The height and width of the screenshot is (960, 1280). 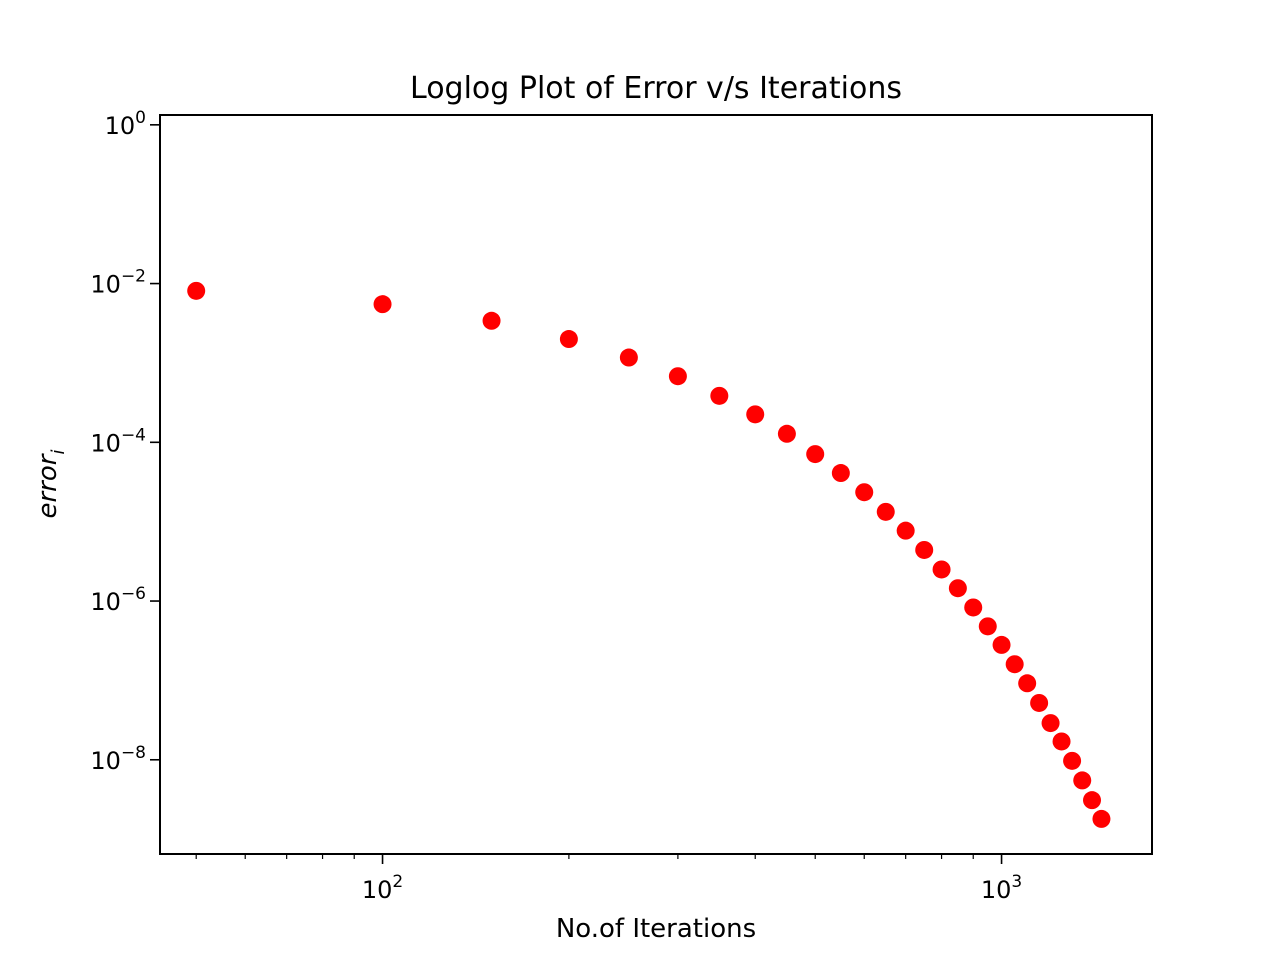 What do you see at coordinates (133, 753) in the screenshot?
I see `y-tick-label-exponent: −8` at bounding box center [133, 753].